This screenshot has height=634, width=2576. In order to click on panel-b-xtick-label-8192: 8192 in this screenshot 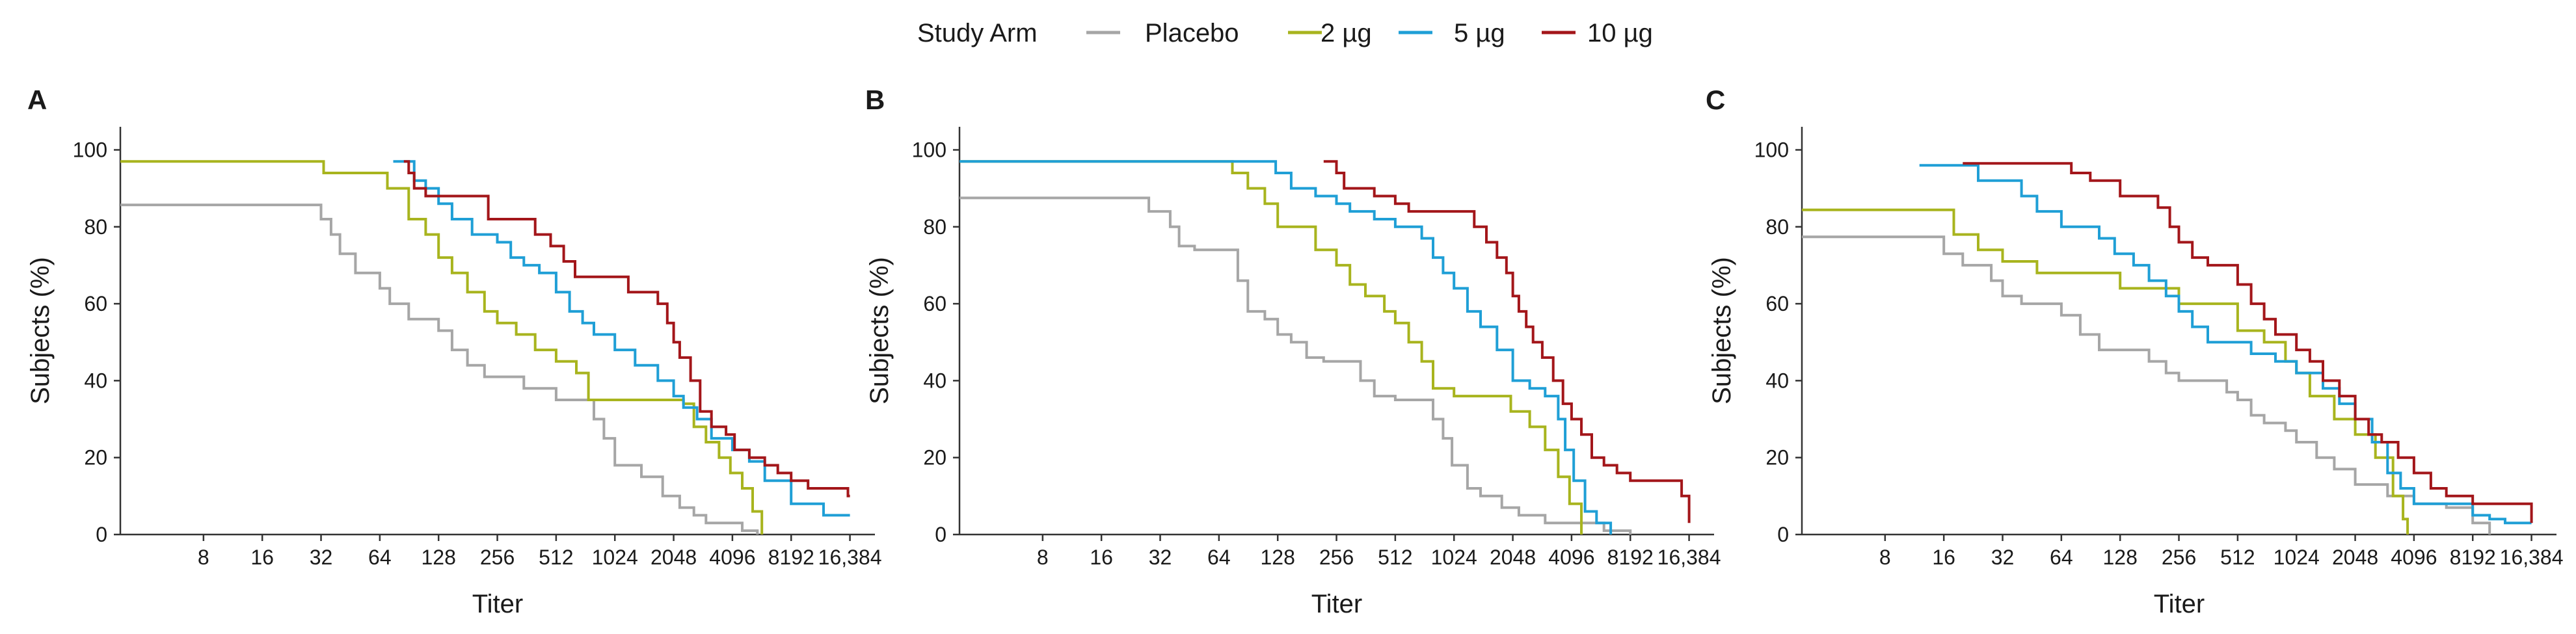, I will do `click(1630, 557)`.